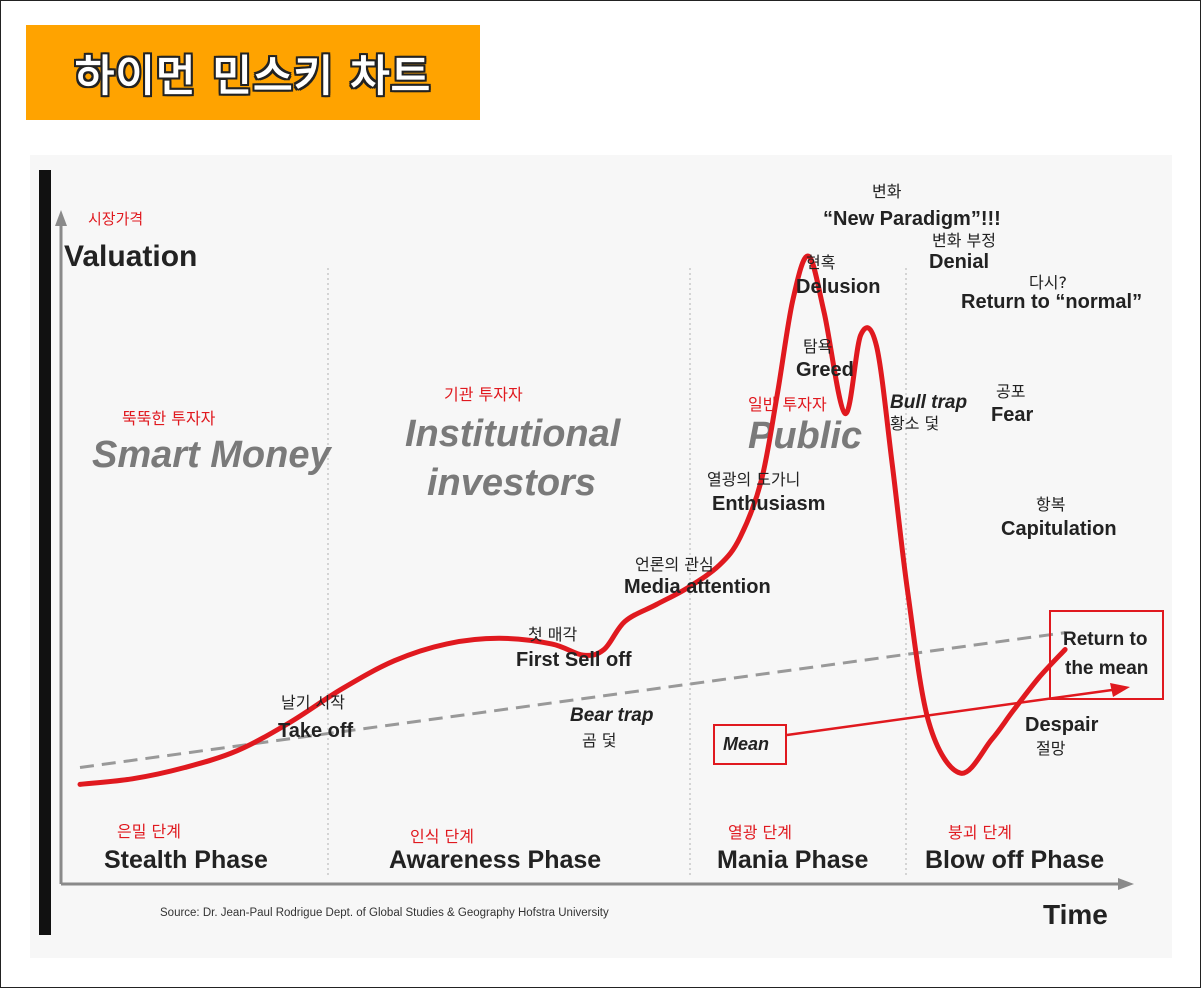 The image size is (1203, 990). I want to click on greed-label: Greed, so click(825, 370).